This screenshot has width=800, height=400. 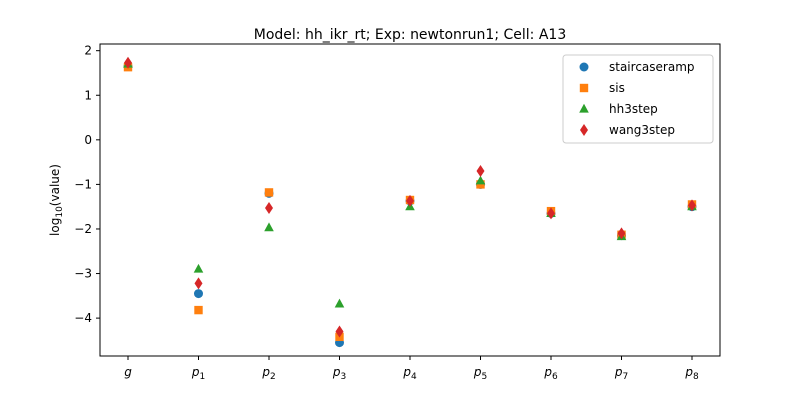 I want to click on legend-label-sis: sis, so click(x=617, y=88).